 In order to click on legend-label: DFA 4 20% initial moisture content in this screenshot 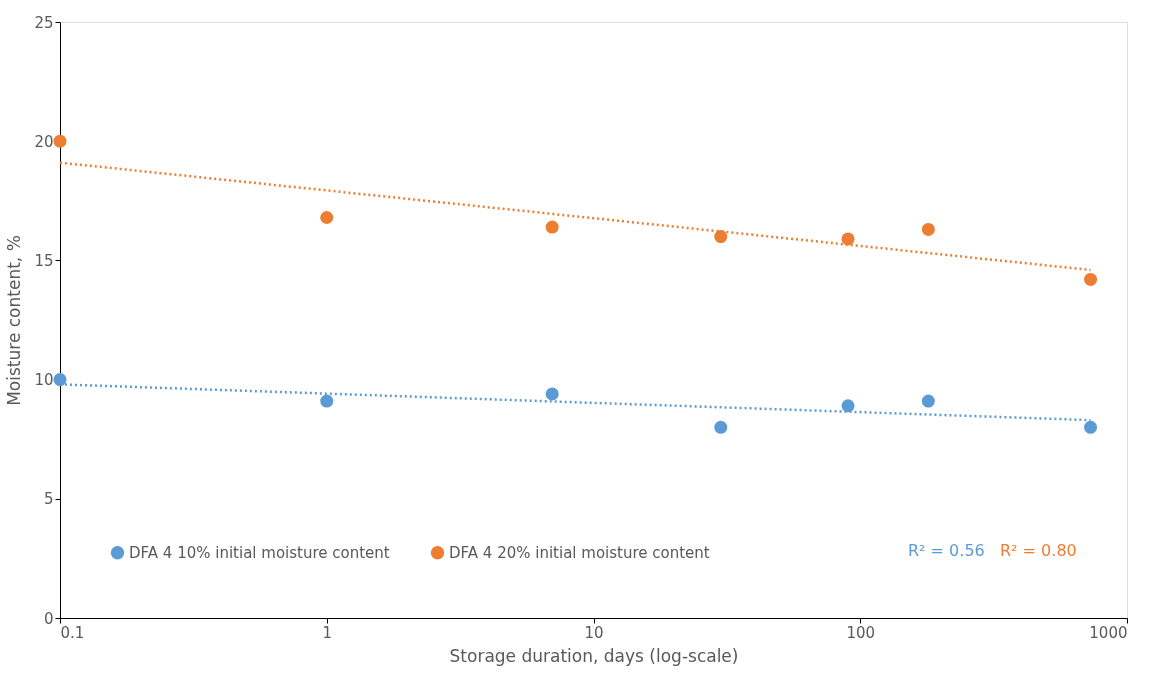, I will do `click(579, 552)`.